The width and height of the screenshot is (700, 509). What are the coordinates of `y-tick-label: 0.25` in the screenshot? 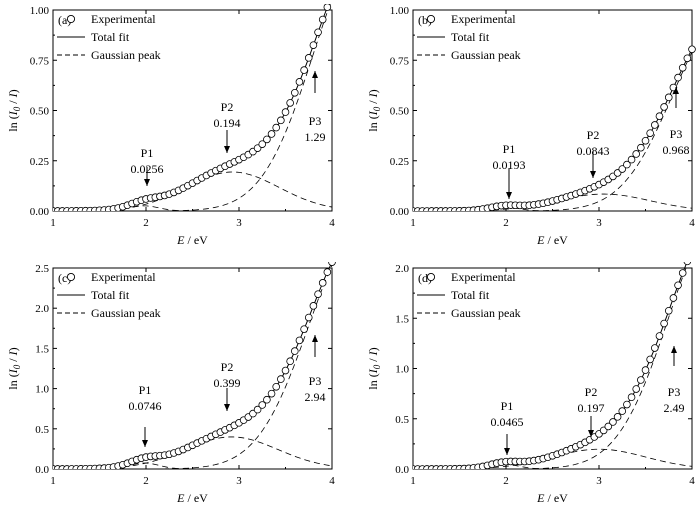 It's located at (400, 162).